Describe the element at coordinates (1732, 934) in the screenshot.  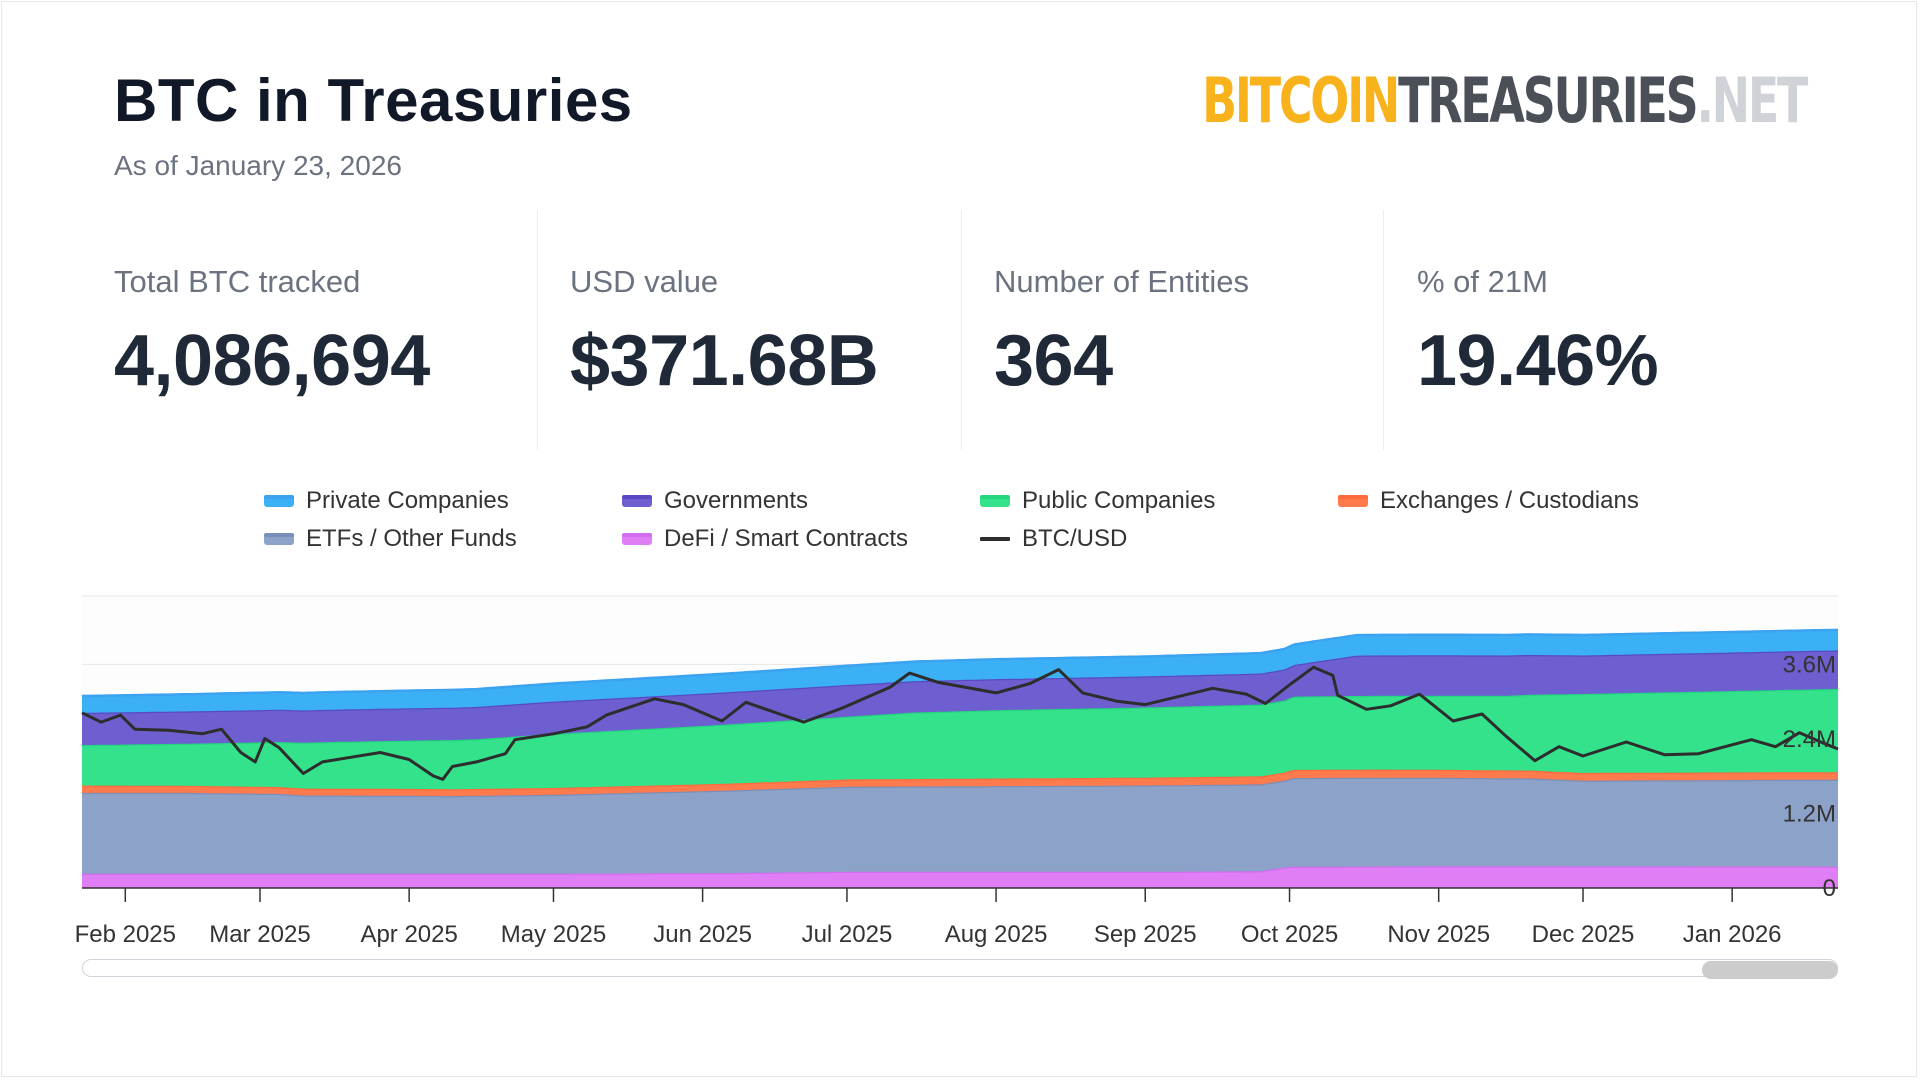
I see `x-tick-label: Jan 2026` at that location.